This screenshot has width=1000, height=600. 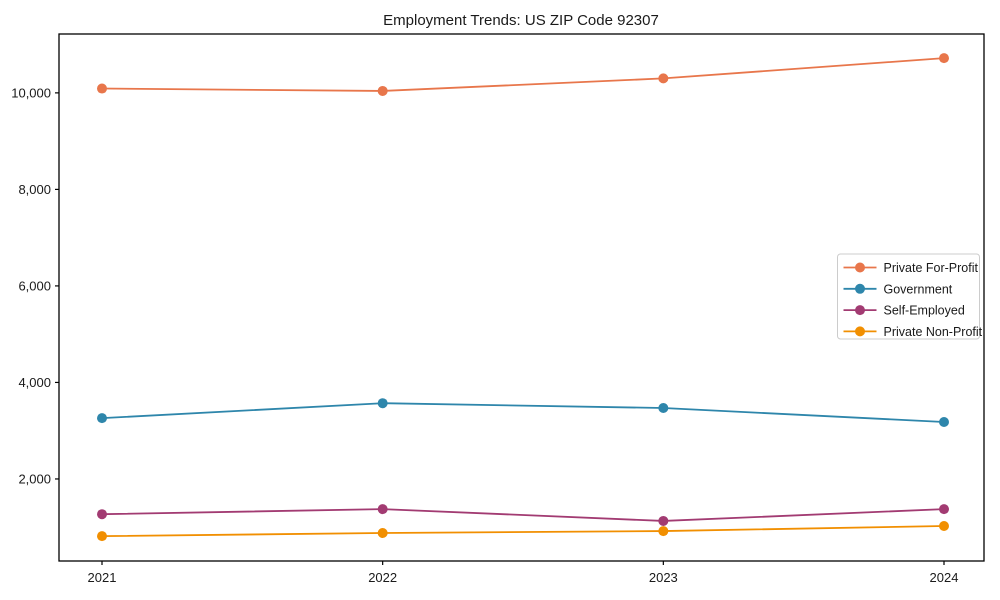 What do you see at coordinates (663, 577) in the screenshot?
I see `x-tick-label: 2023` at bounding box center [663, 577].